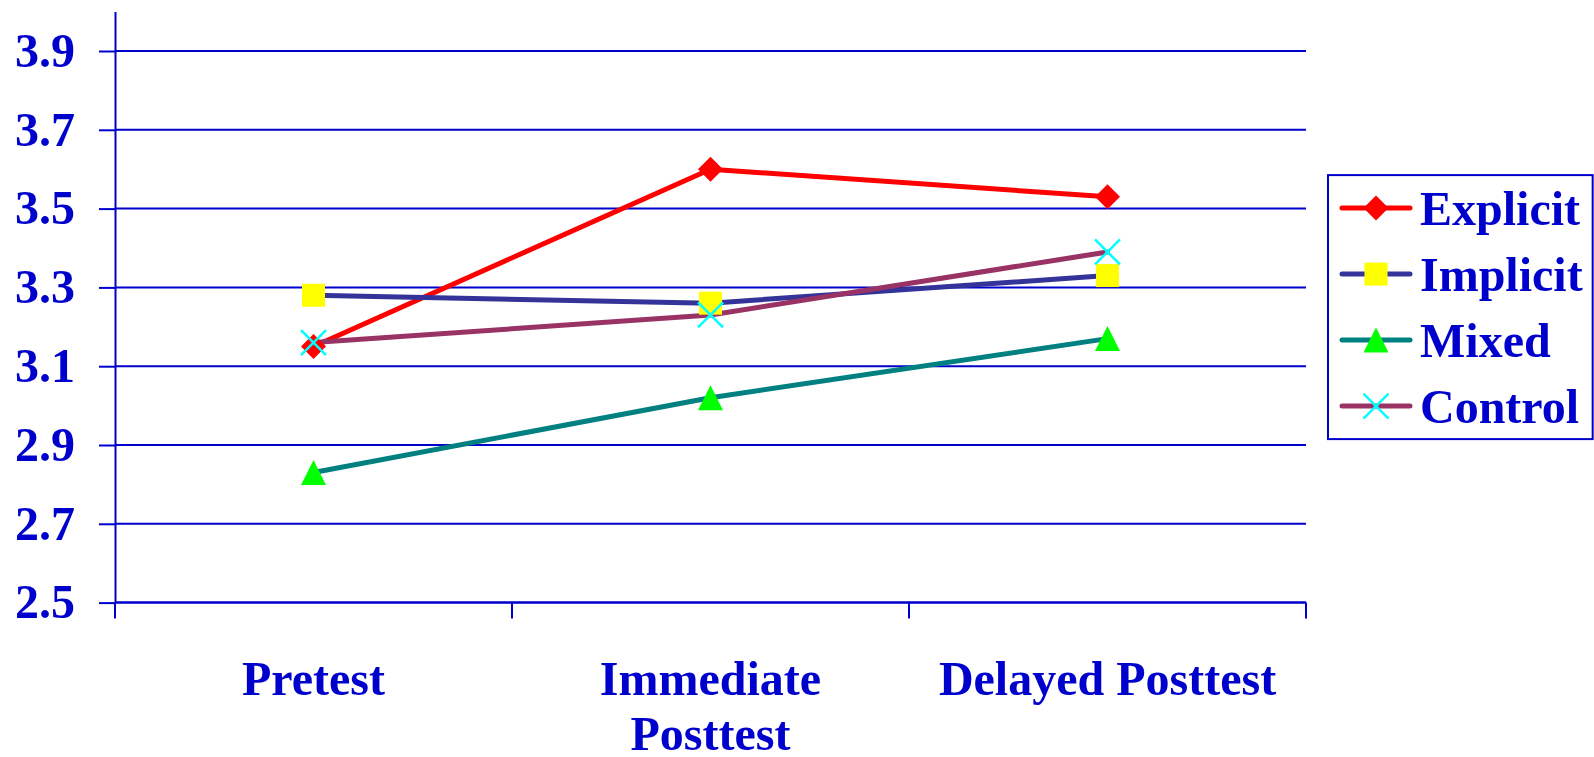  What do you see at coordinates (45, 129) in the screenshot?
I see `y-tick-label: 3.7` at bounding box center [45, 129].